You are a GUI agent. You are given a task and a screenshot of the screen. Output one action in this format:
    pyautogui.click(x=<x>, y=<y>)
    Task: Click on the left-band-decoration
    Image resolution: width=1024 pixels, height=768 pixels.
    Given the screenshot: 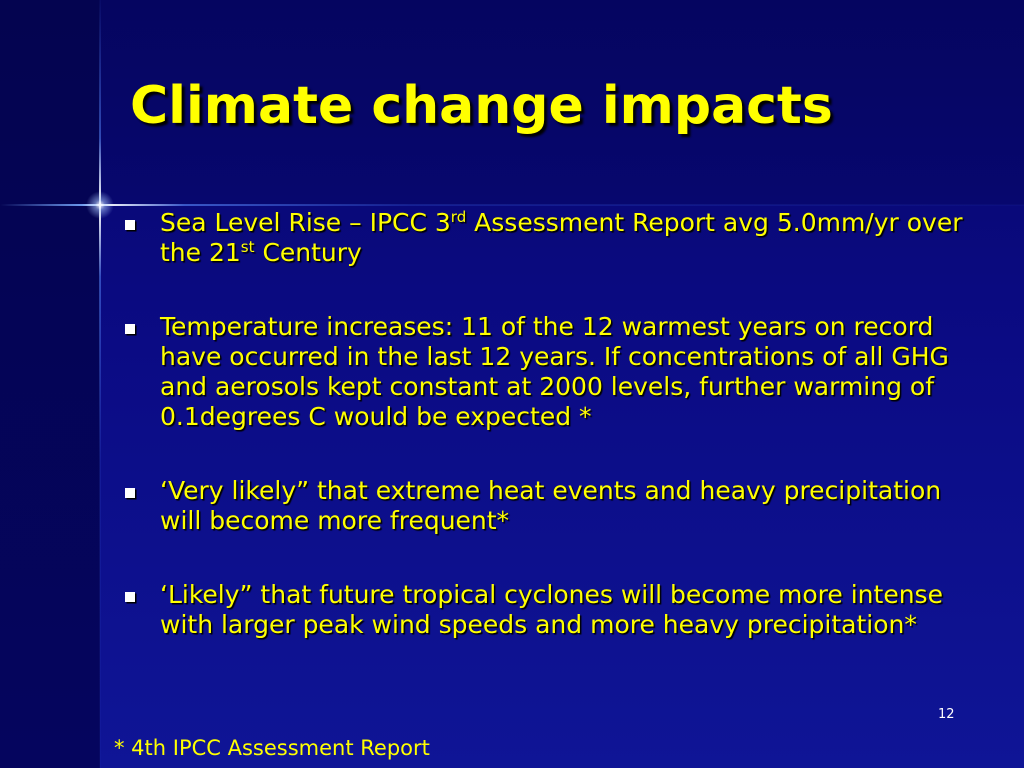 What is the action you would take?
    pyautogui.click(x=50, y=384)
    